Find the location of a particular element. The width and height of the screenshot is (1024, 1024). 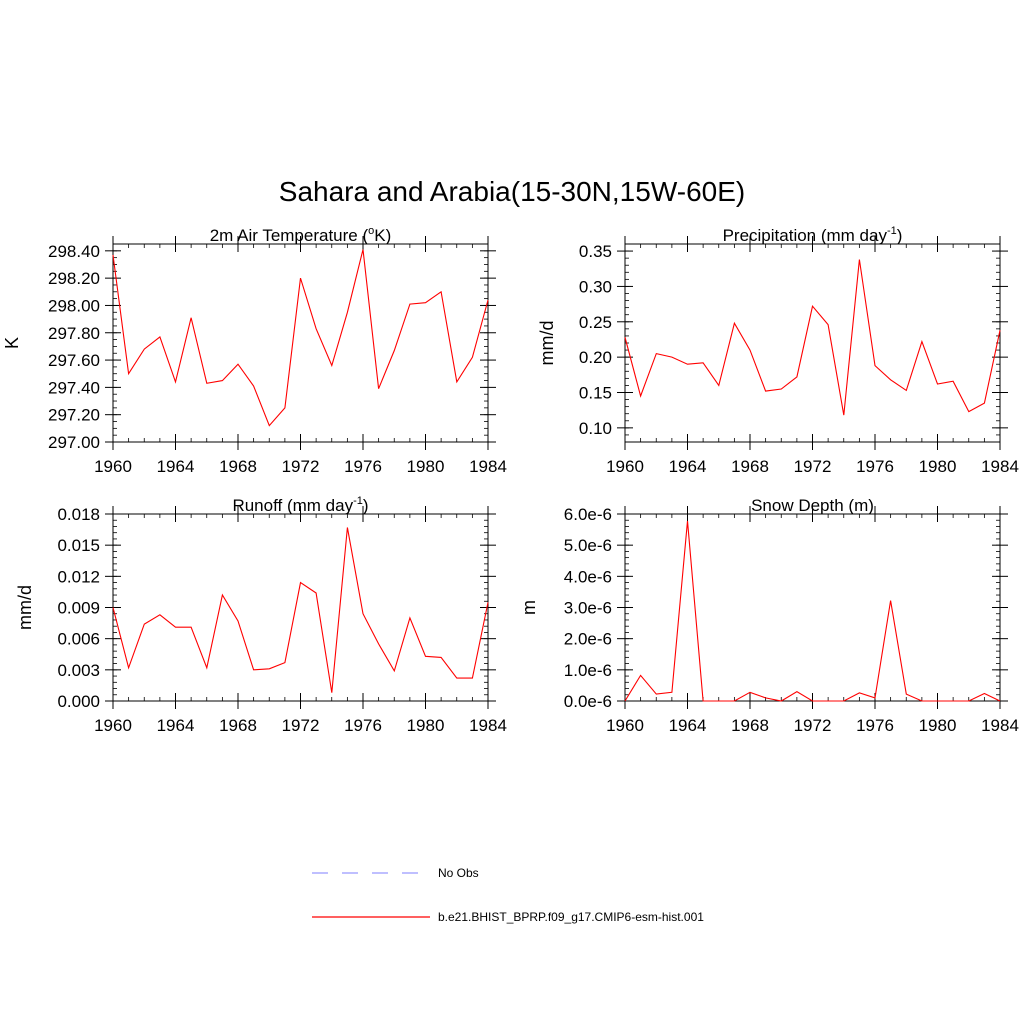

y-tick-label: 0.009 is located at coordinates (78, 608).